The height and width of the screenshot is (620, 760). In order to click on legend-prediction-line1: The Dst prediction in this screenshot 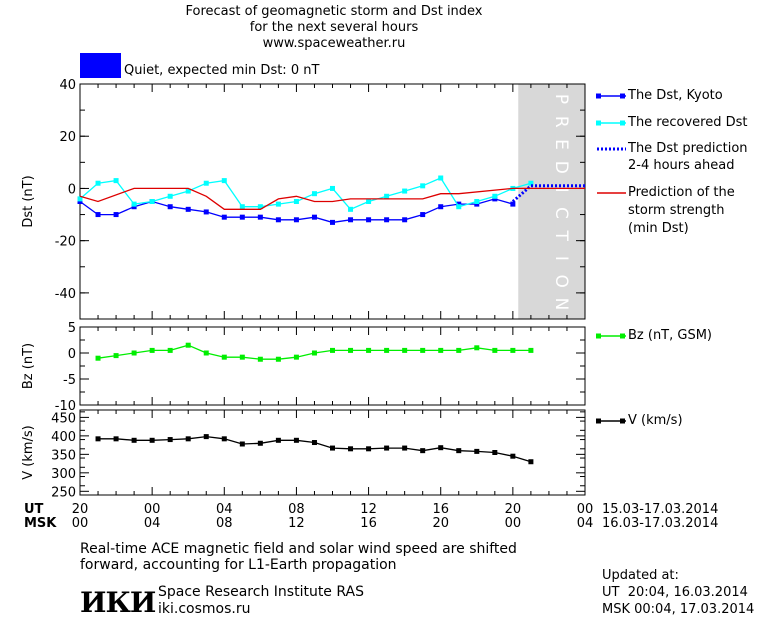, I will do `click(688, 148)`.